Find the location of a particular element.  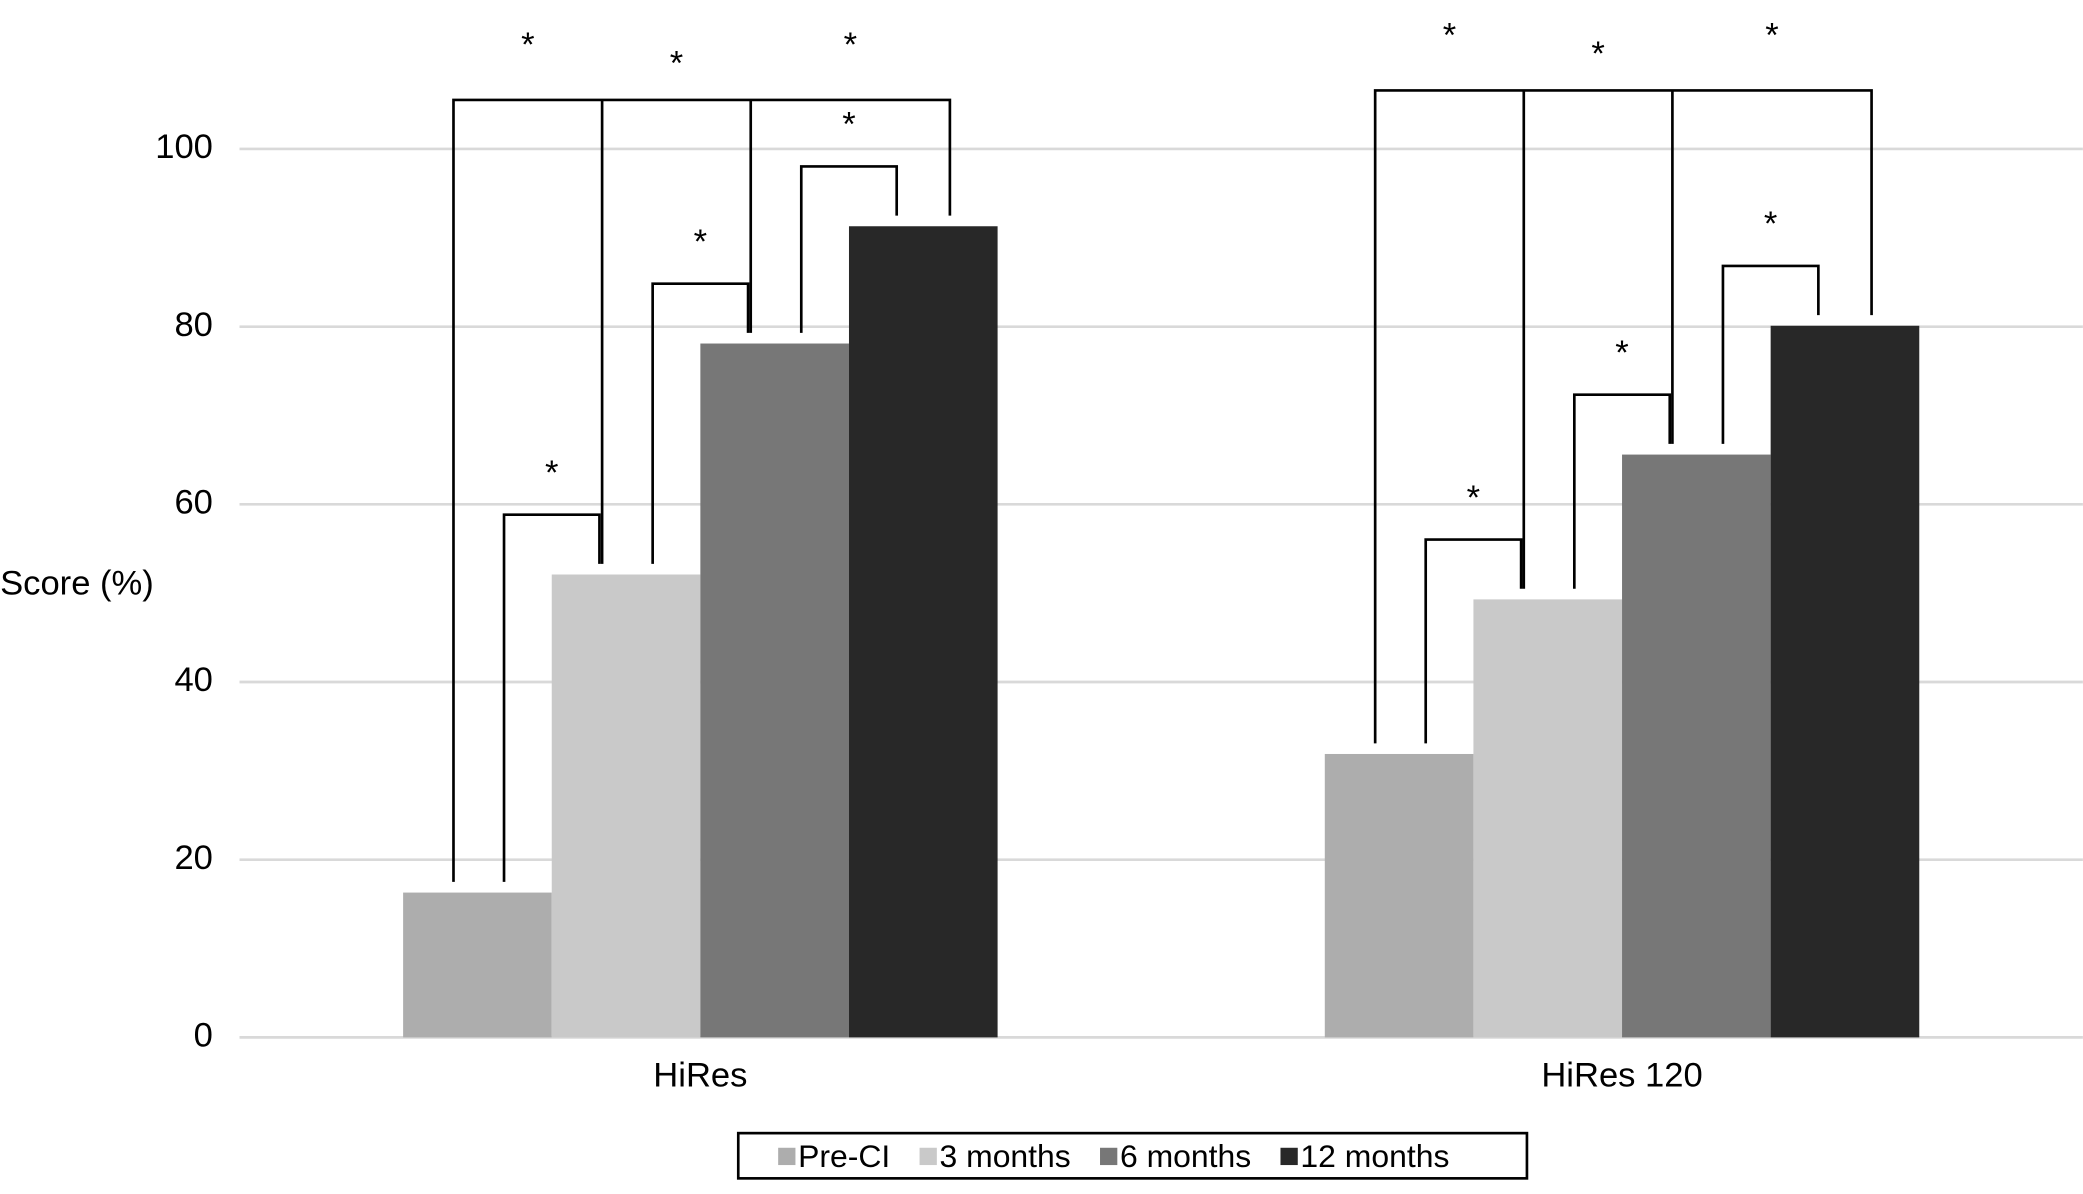

y-tick-label: 60 is located at coordinates (193, 502).